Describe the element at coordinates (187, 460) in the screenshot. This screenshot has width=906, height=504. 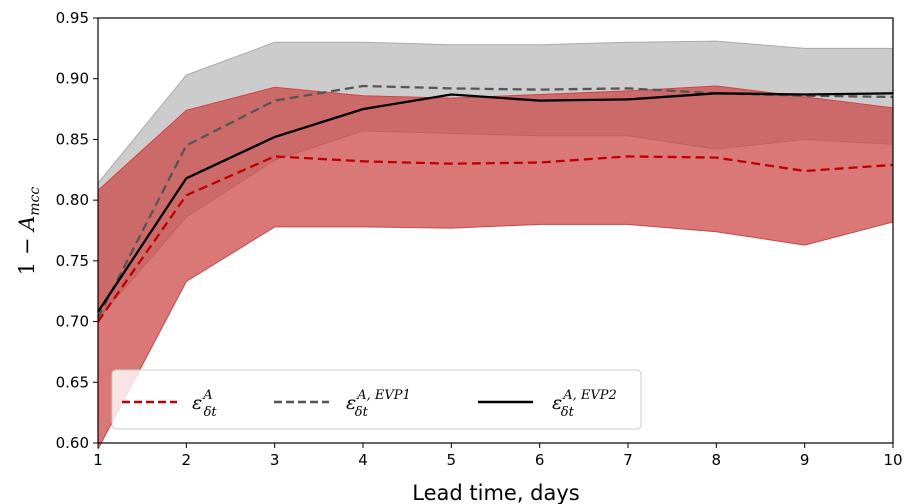
I see `x-tick-label: 2` at that location.